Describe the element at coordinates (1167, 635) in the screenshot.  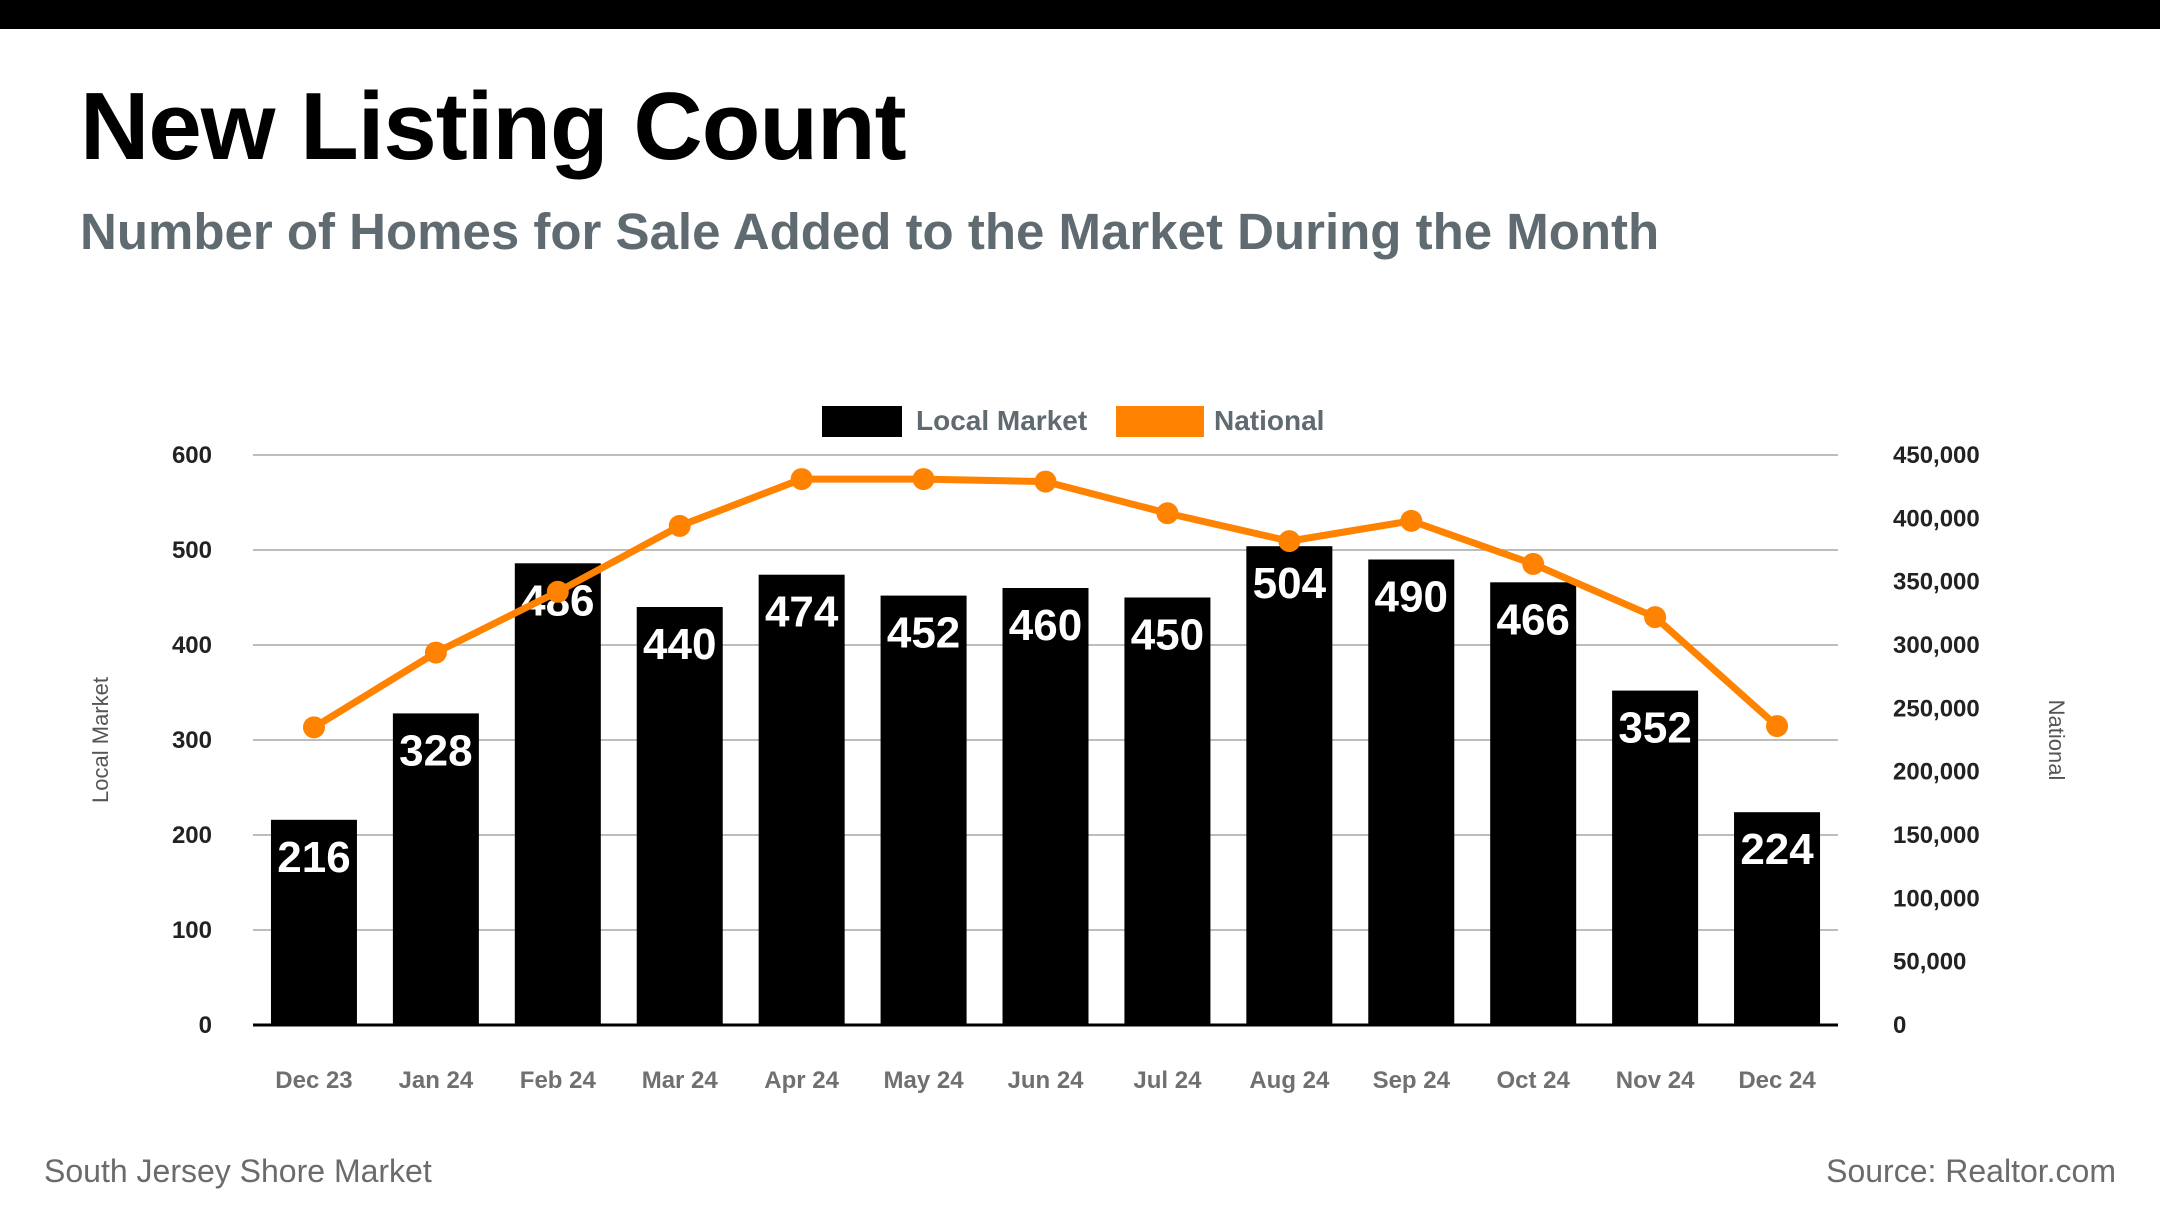
I see `bar-value-label: 450` at that location.